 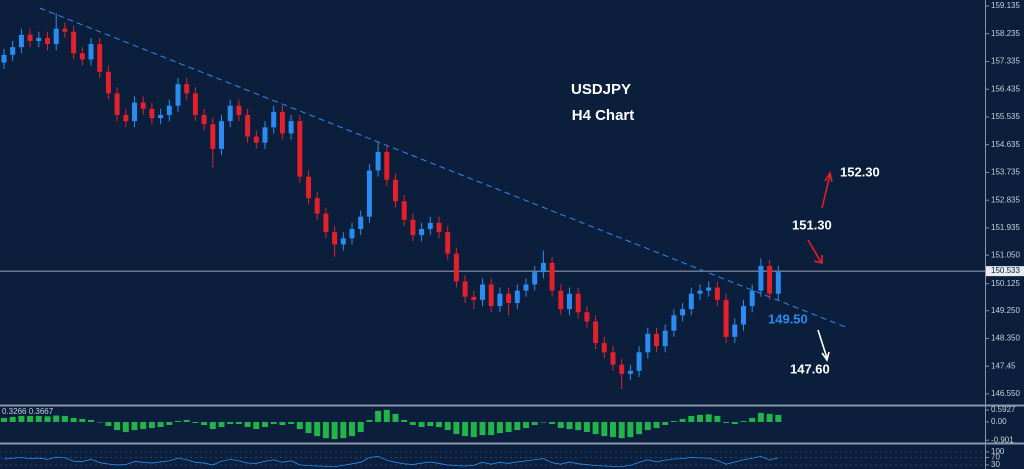 I want to click on y-tick-label: 155.535, so click(x=1005, y=116).